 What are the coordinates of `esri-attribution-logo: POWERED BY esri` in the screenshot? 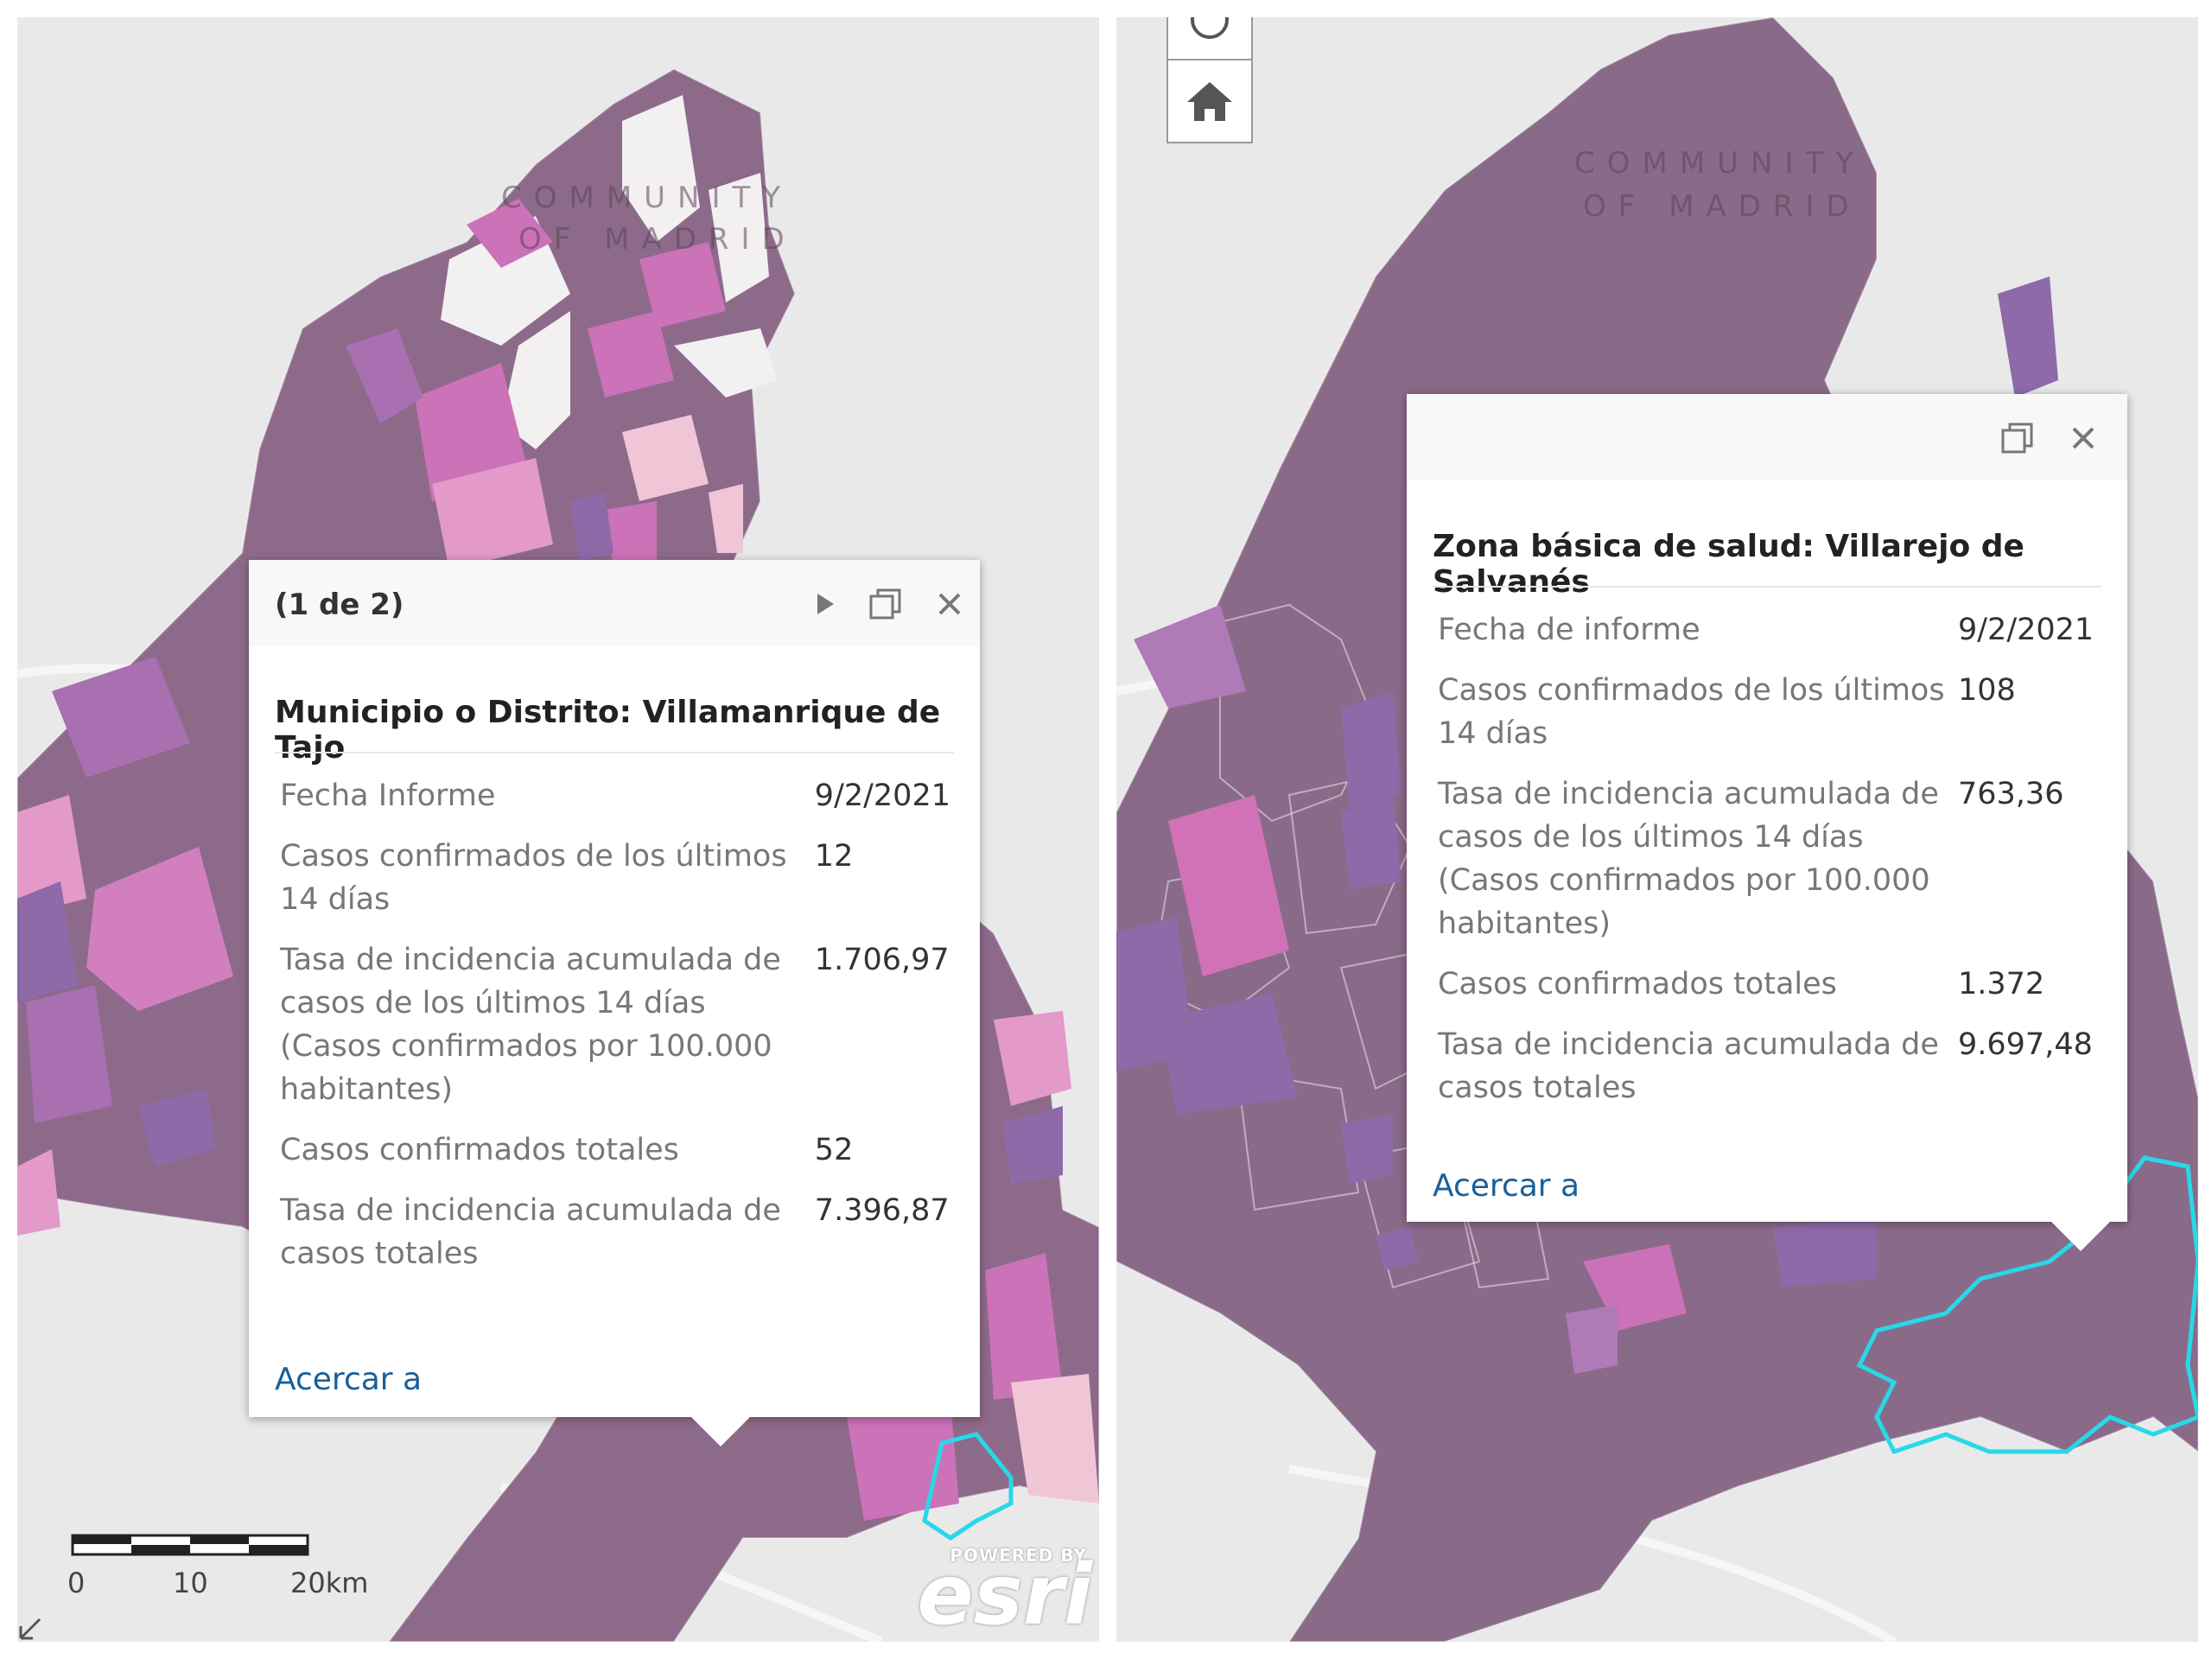 It's located at (1005, 1591).